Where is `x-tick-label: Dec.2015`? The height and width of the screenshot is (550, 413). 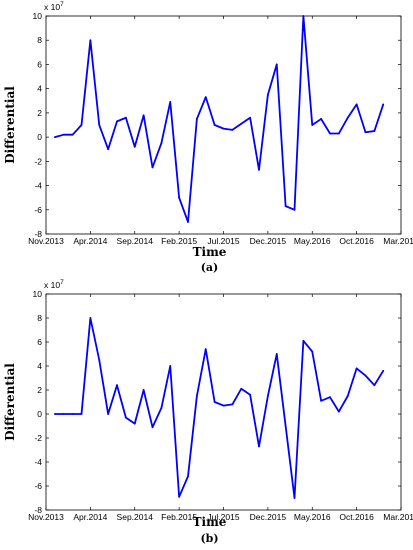 x-tick-label: Dec.2015 is located at coordinates (268, 517).